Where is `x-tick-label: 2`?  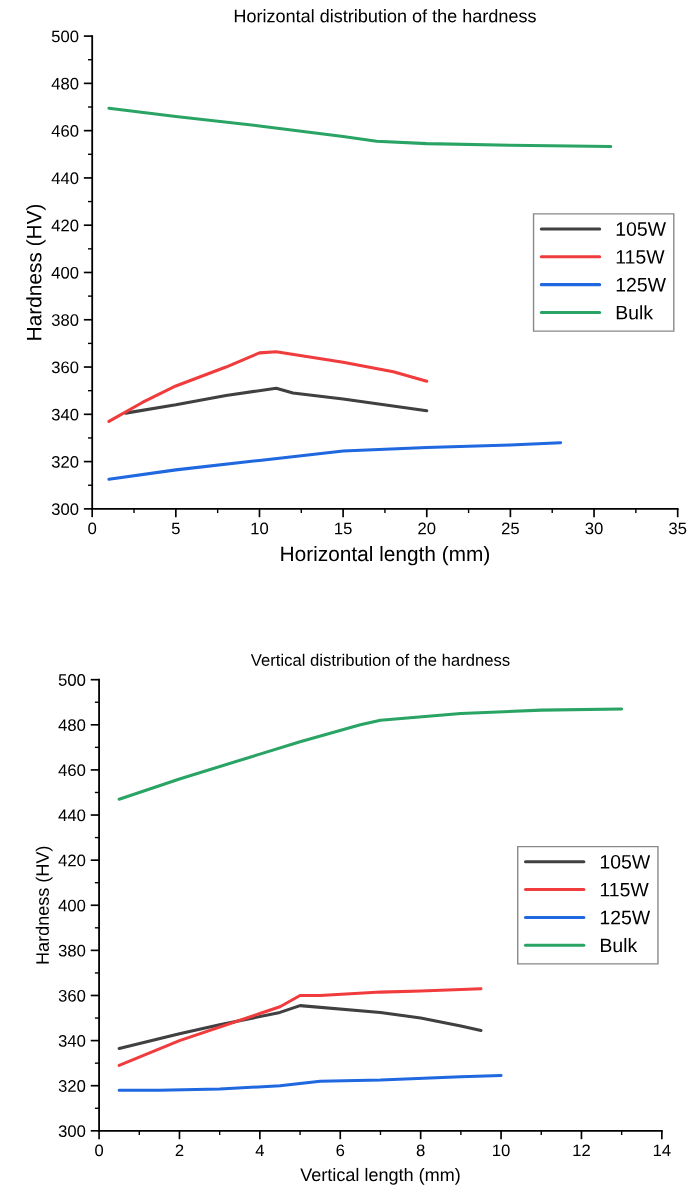 x-tick-label: 2 is located at coordinates (179, 1150).